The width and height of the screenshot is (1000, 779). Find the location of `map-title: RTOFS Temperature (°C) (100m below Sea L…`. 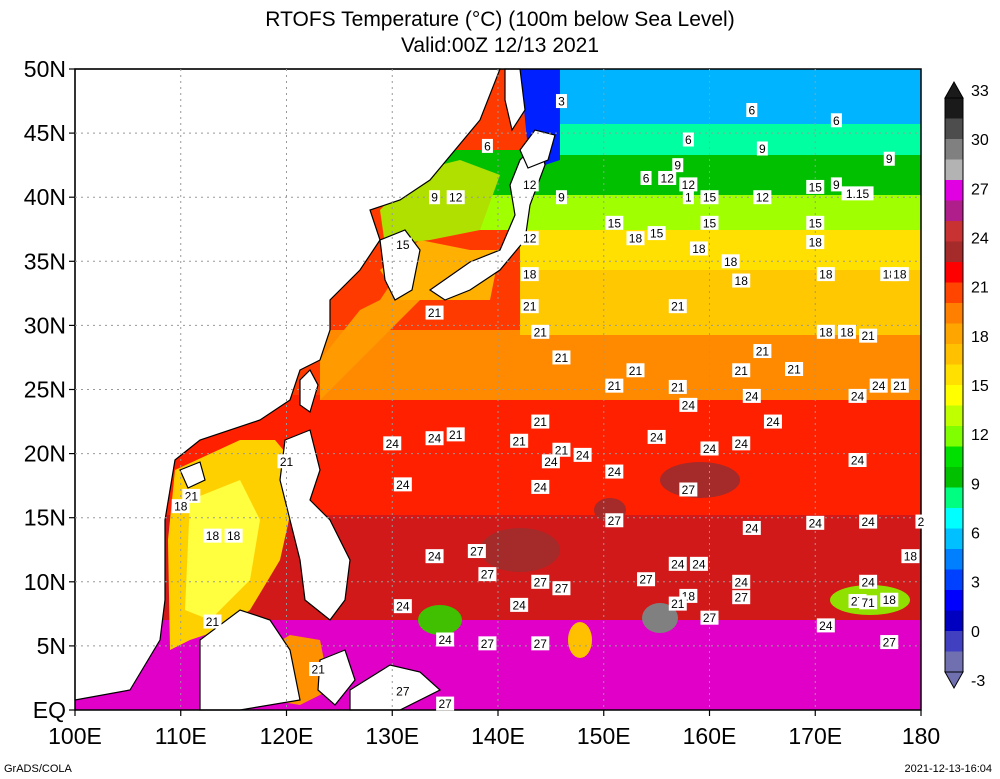

map-title: RTOFS Temperature (°C) (100m below Sea L… is located at coordinates (500, 19).